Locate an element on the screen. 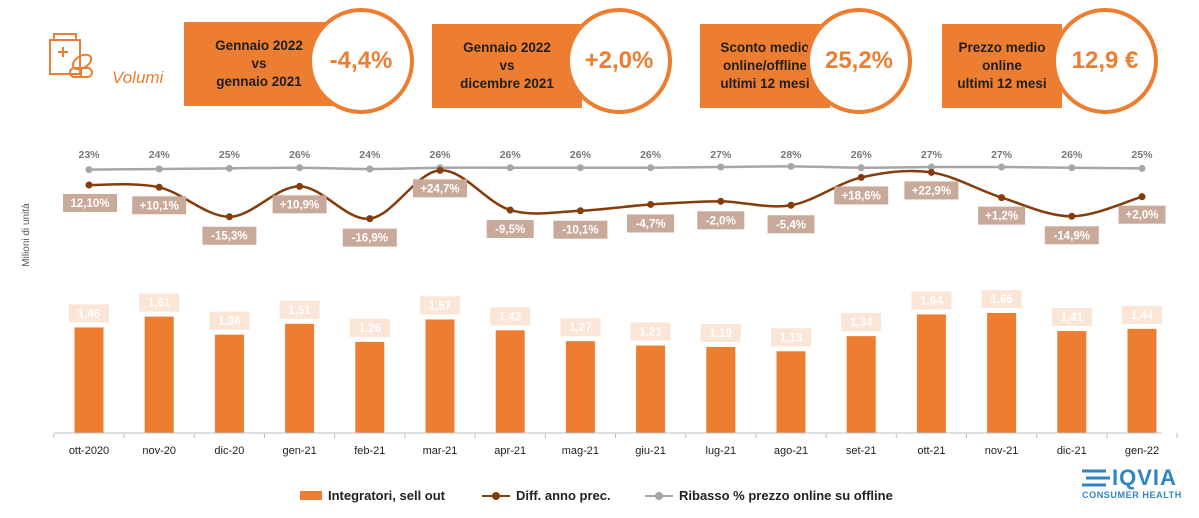 The height and width of the screenshot is (518, 1199). diff-value-label: -2,0% is located at coordinates (721, 221).